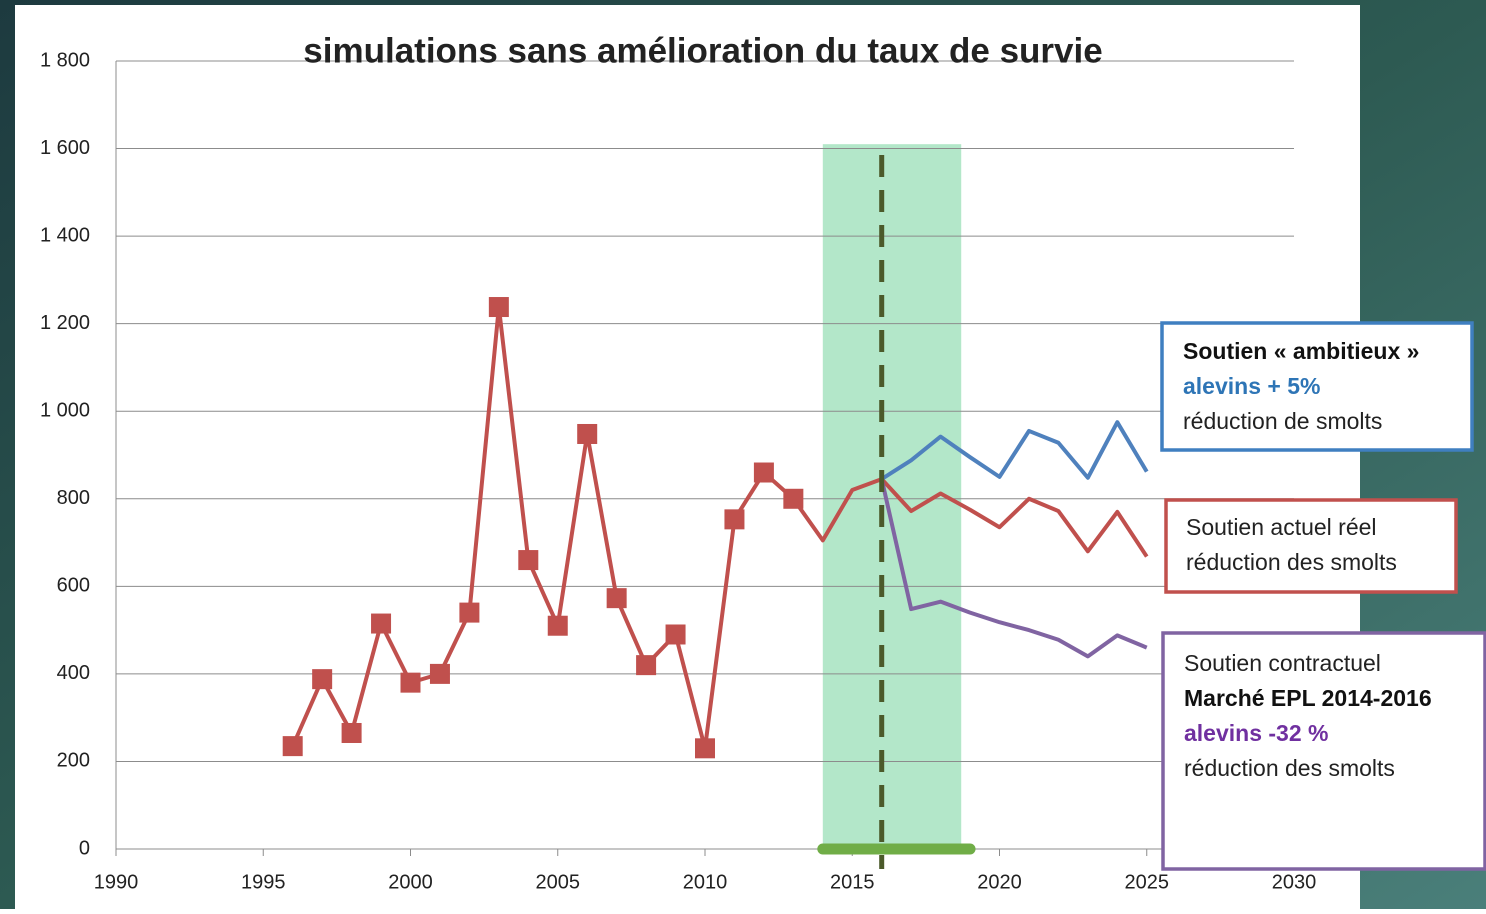 The image size is (1486, 914). What do you see at coordinates (705, 882) in the screenshot?
I see `x-tick-label: 2010` at bounding box center [705, 882].